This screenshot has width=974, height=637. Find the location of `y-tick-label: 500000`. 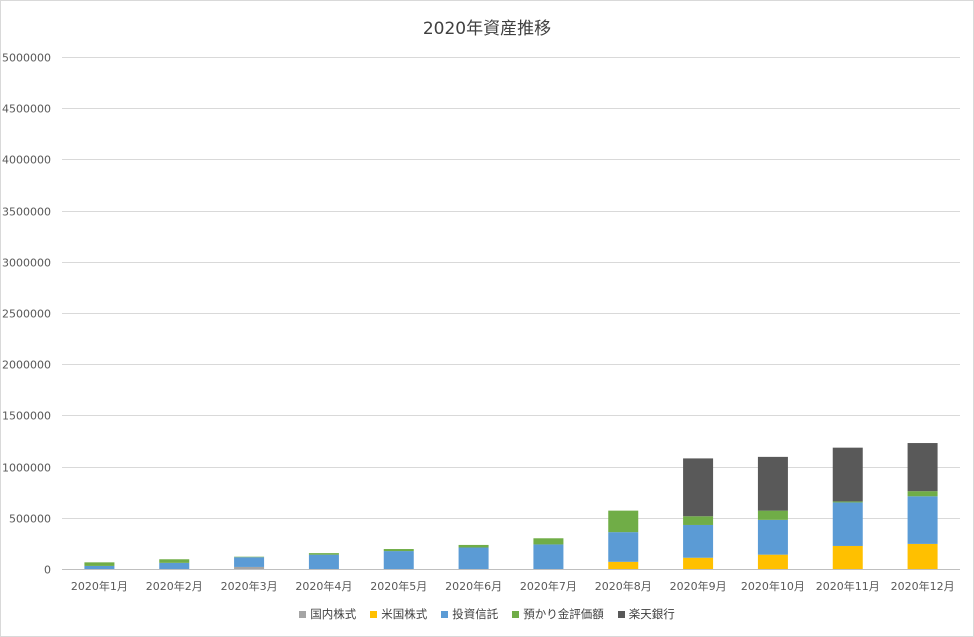

y-tick-label: 500000 is located at coordinates (30, 519).